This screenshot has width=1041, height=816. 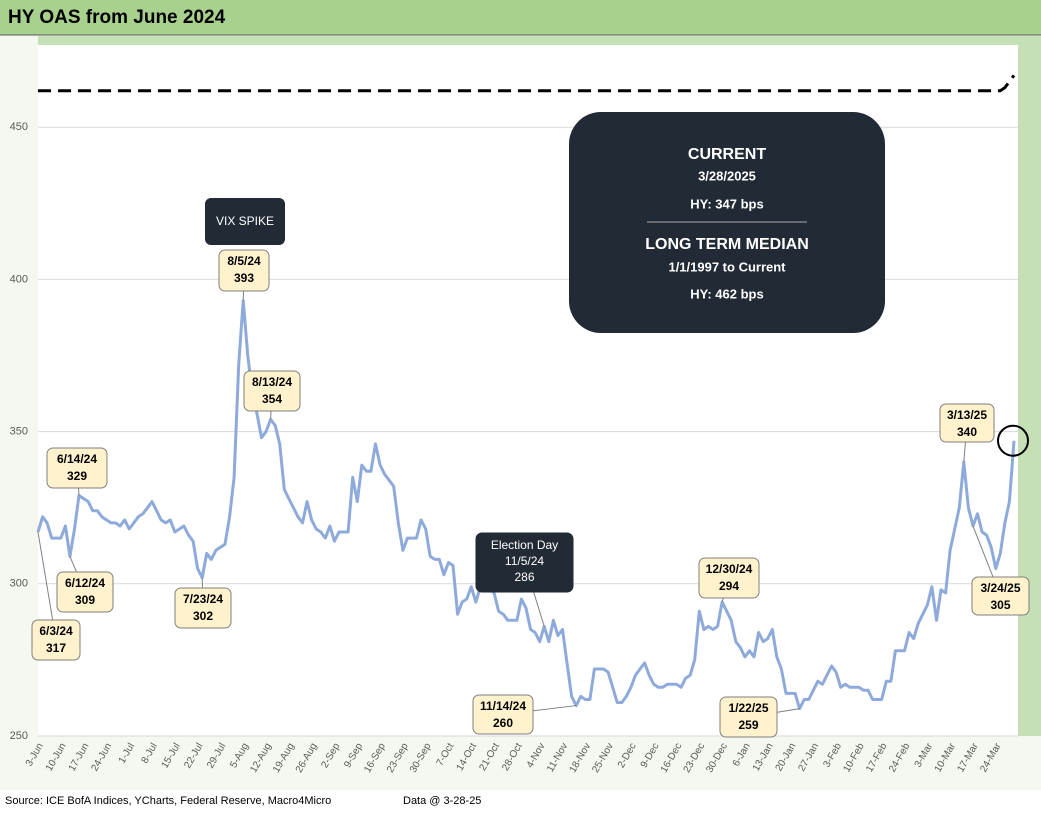 What do you see at coordinates (1013, 440) in the screenshot?
I see `current-marker` at bounding box center [1013, 440].